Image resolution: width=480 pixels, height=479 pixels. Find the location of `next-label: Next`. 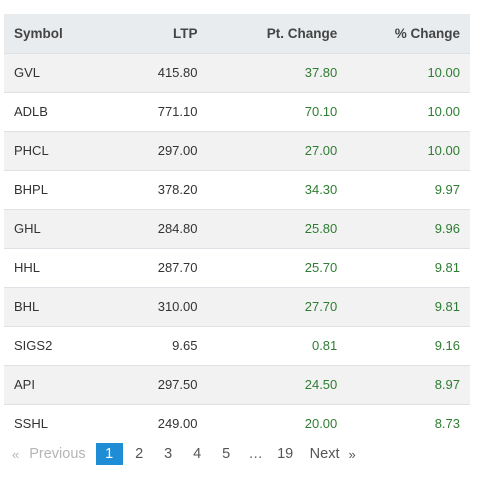

next-label: Next is located at coordinates (324, 454).